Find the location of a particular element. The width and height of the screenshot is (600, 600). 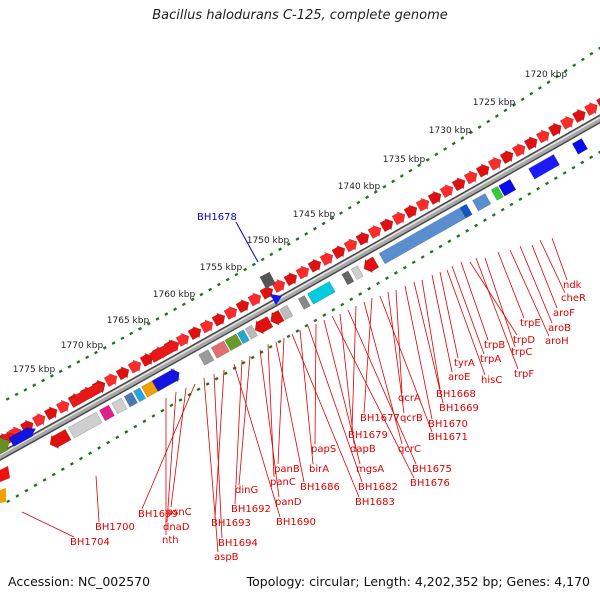

gene-label: trpA is located at coordinates (490, 359).